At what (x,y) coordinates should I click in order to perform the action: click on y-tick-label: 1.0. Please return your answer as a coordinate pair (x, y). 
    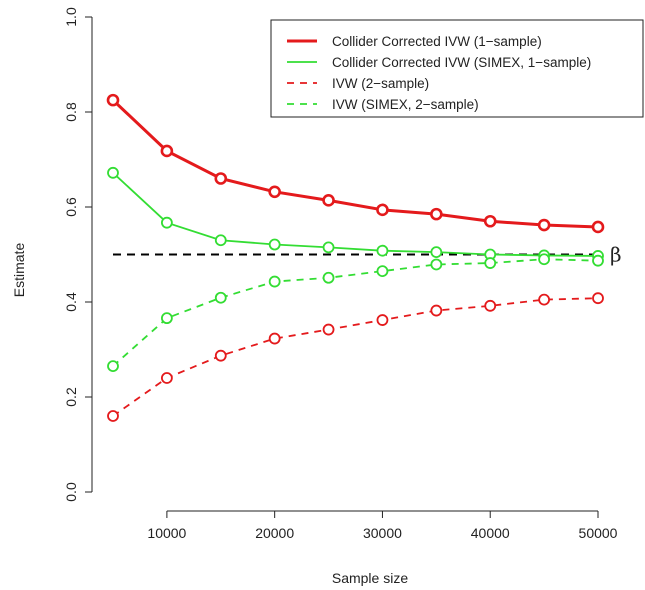
    Looking at the image, I should click on (71, 17).